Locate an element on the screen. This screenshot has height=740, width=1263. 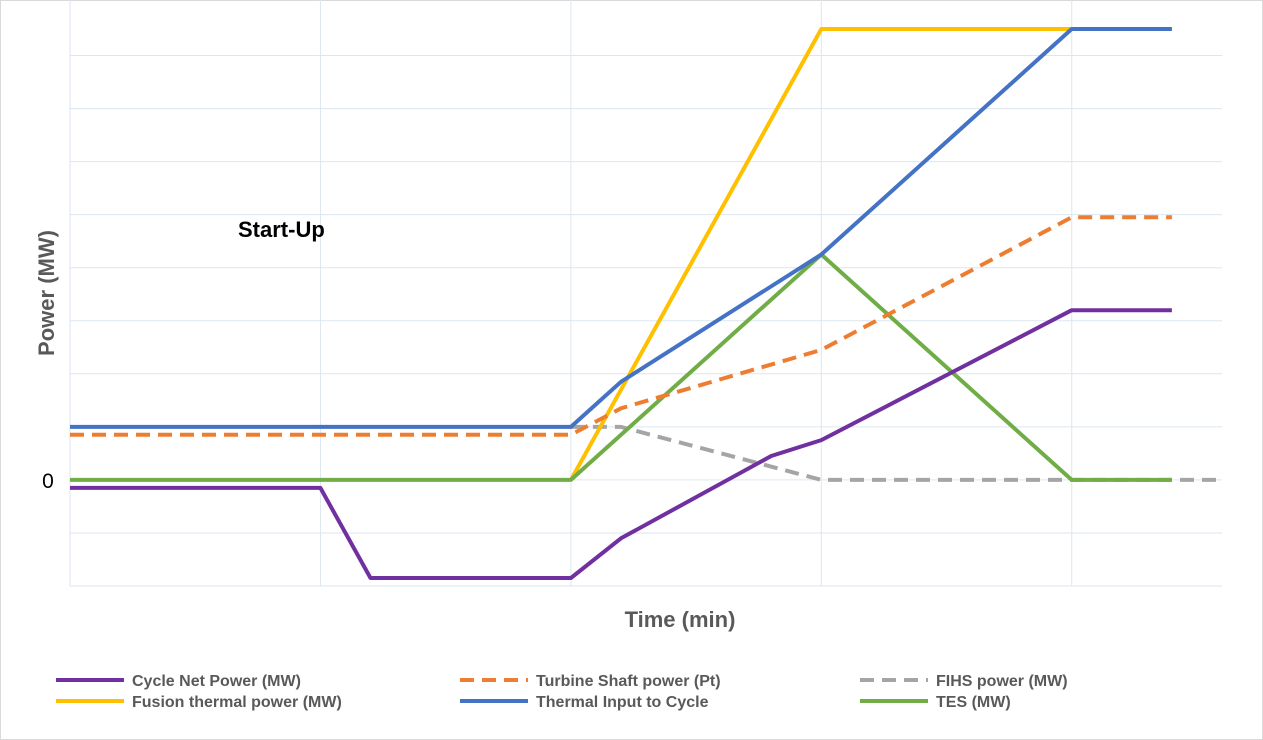
legend-label: FIHS power (MW) is located at coordinates (1002, 681).